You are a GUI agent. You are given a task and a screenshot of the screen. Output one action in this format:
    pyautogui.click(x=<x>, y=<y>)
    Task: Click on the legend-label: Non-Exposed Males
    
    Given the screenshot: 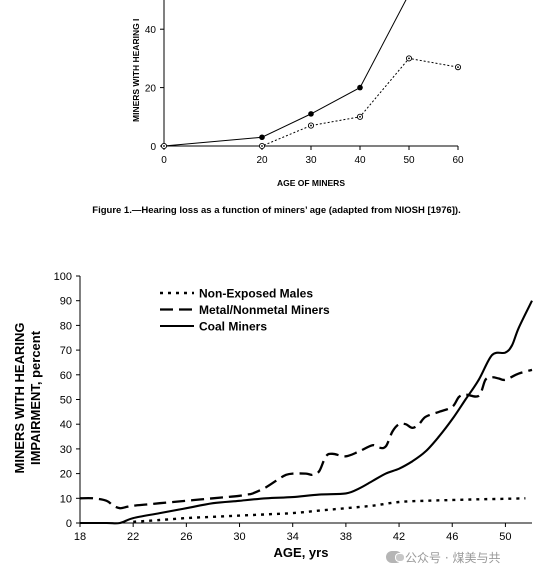 What is the action you would take?
    pyautogui.click(x=256, y=294)
    